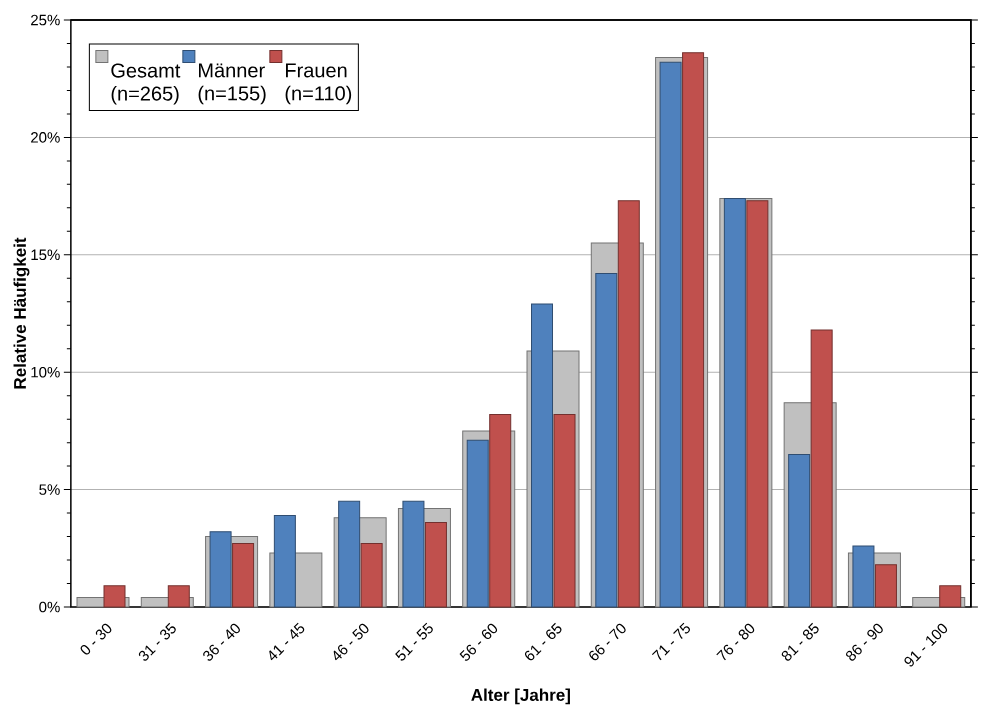  I want to click on x-tick-label: 71 - 75, so click(670, 641).